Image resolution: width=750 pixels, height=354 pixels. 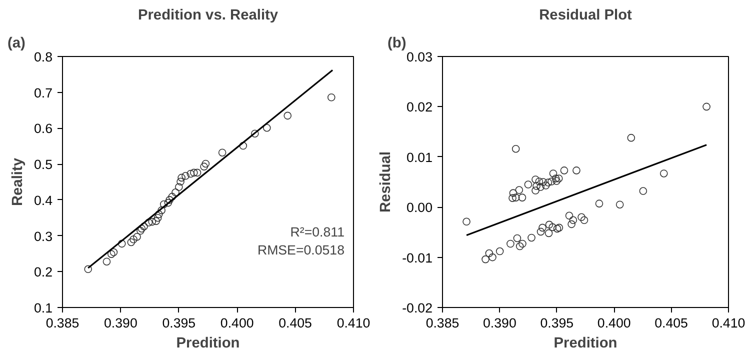 I want to click on y-tick-label: 0.8, so click(x=43, y=57).